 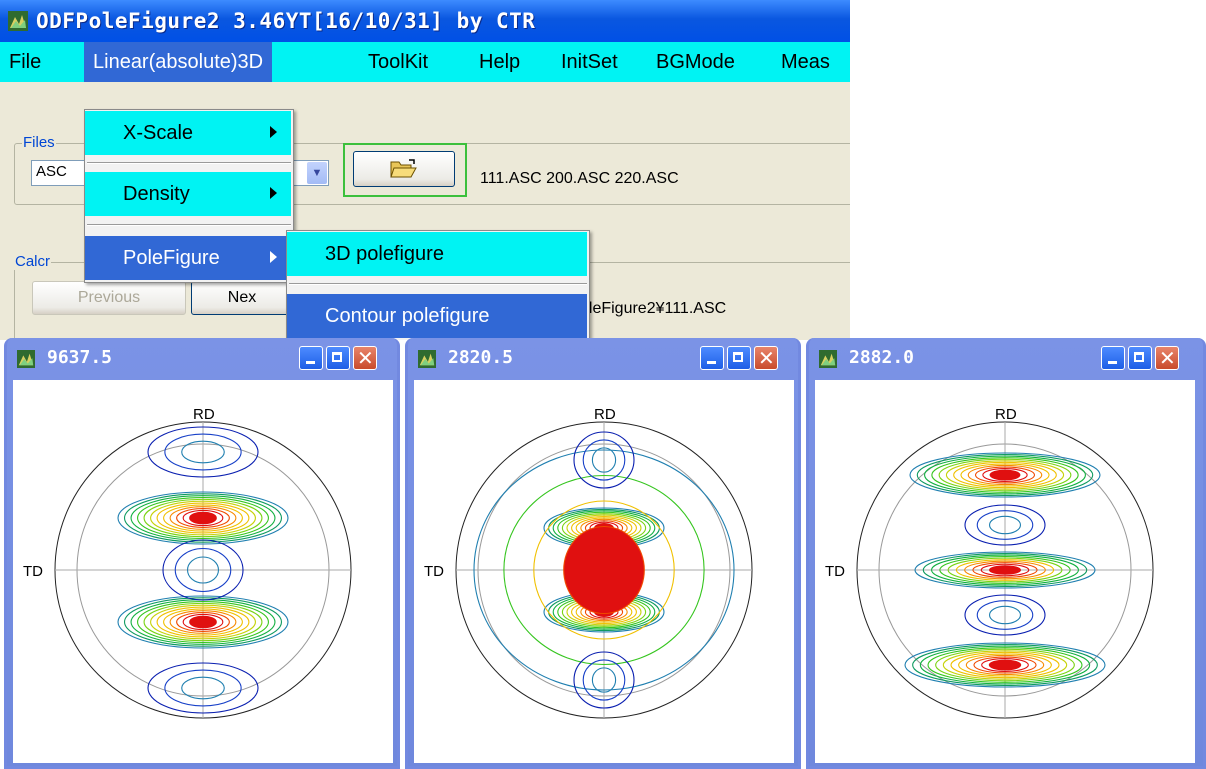 I want to click on menu-initset: InitSet, so click(x=589, y=62).